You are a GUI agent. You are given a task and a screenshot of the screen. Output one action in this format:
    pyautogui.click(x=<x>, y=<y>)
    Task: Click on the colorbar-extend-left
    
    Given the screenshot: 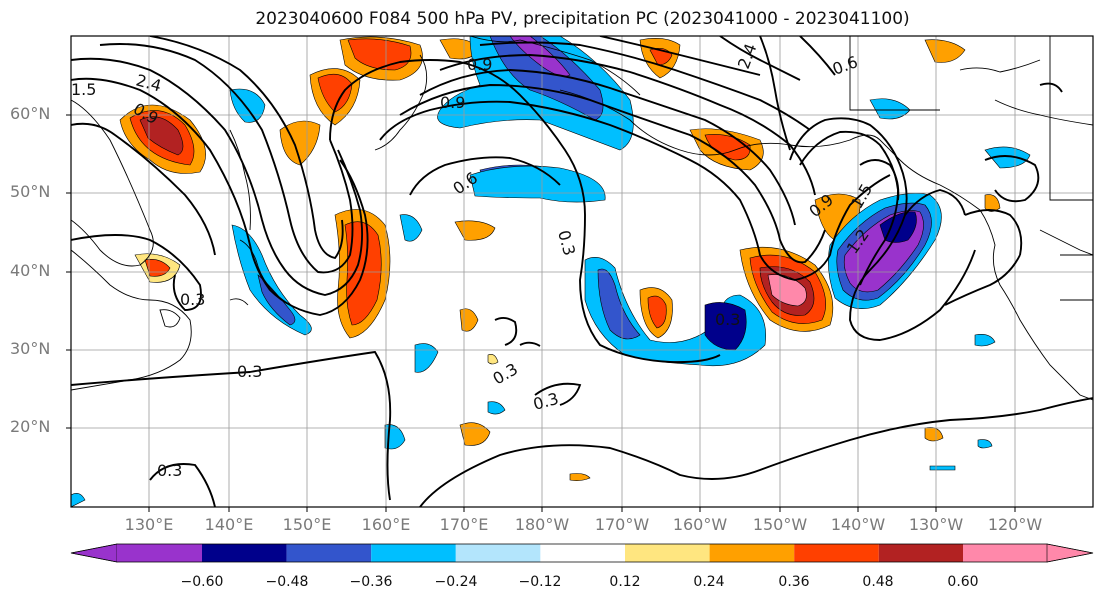 What is the action you would take?
    pyautogui.click(x=94, y=553)
    